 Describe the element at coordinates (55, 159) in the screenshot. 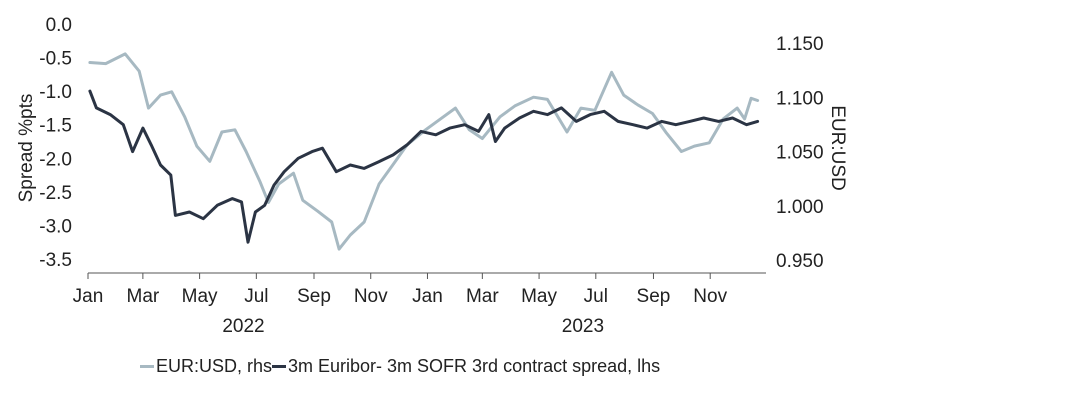

I see `left-tick-label: -2.0` at that location.